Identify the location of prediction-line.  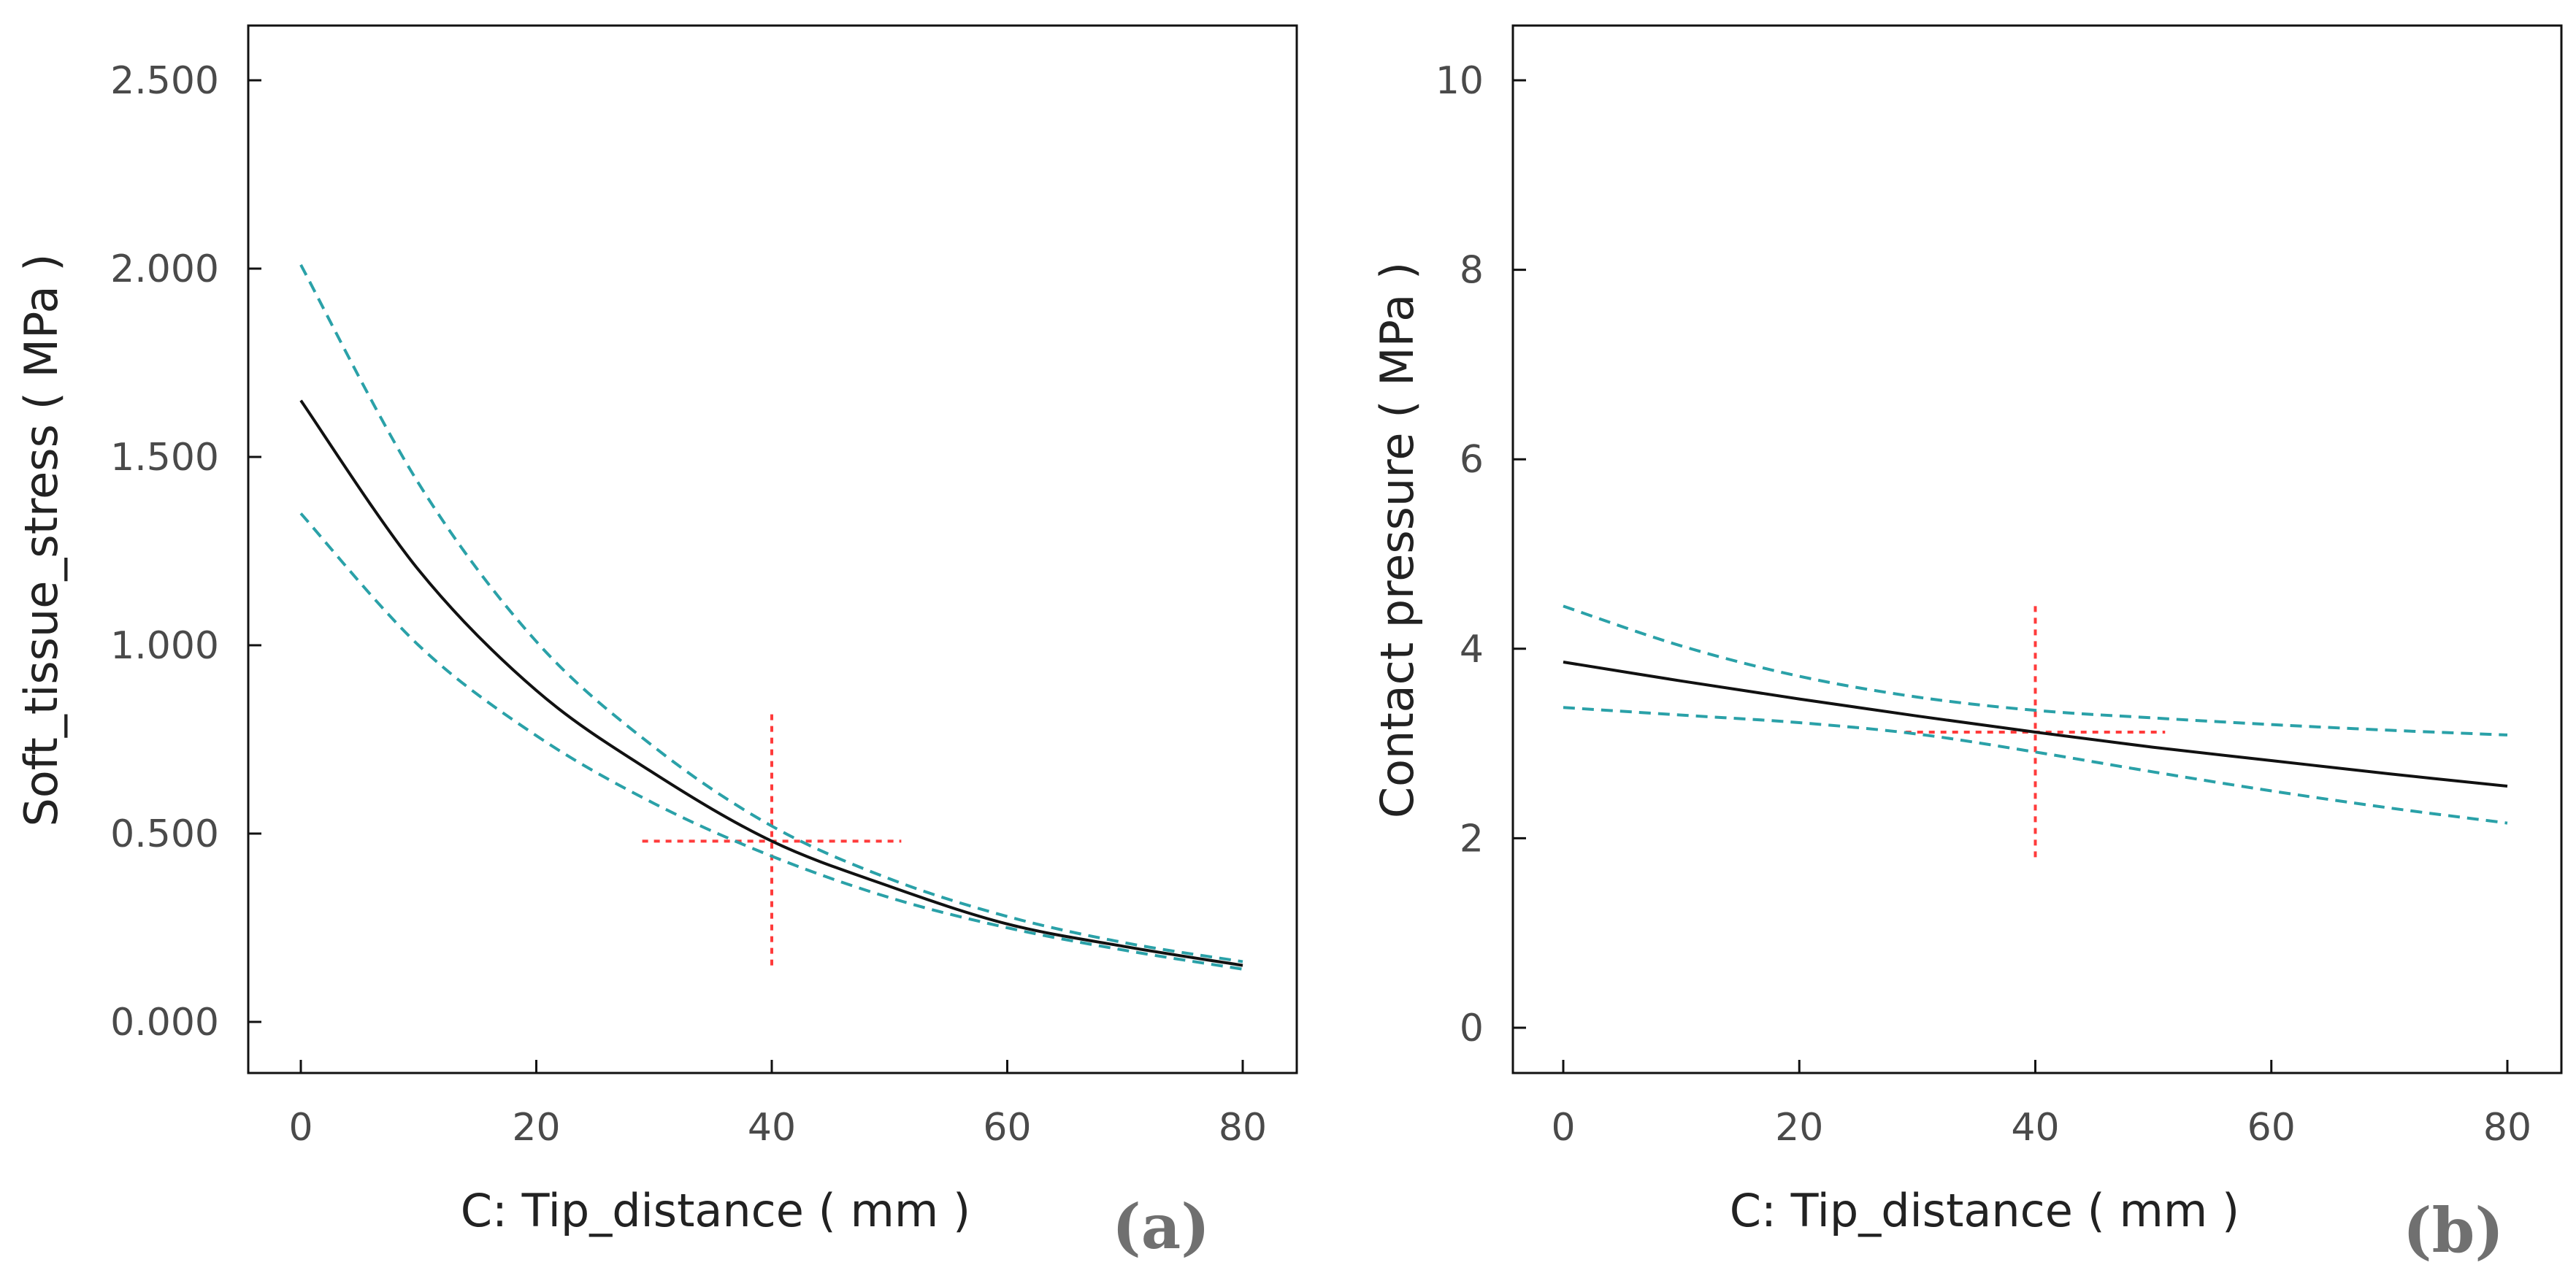
(2035, 724).